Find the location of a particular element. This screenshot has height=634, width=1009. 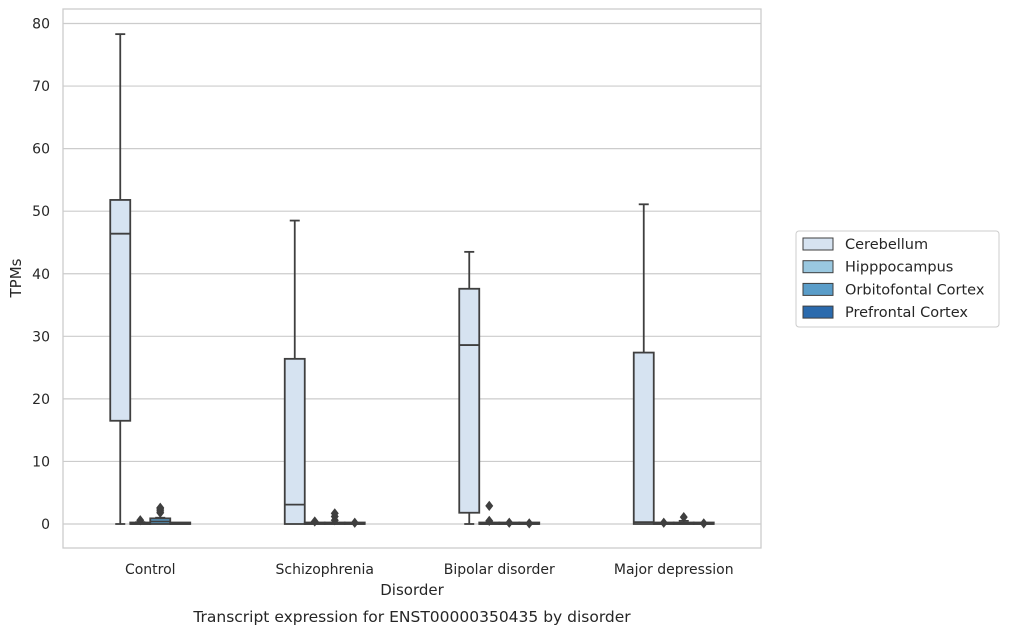

y-tick-label: 60 is located at coordinates (41, 150).